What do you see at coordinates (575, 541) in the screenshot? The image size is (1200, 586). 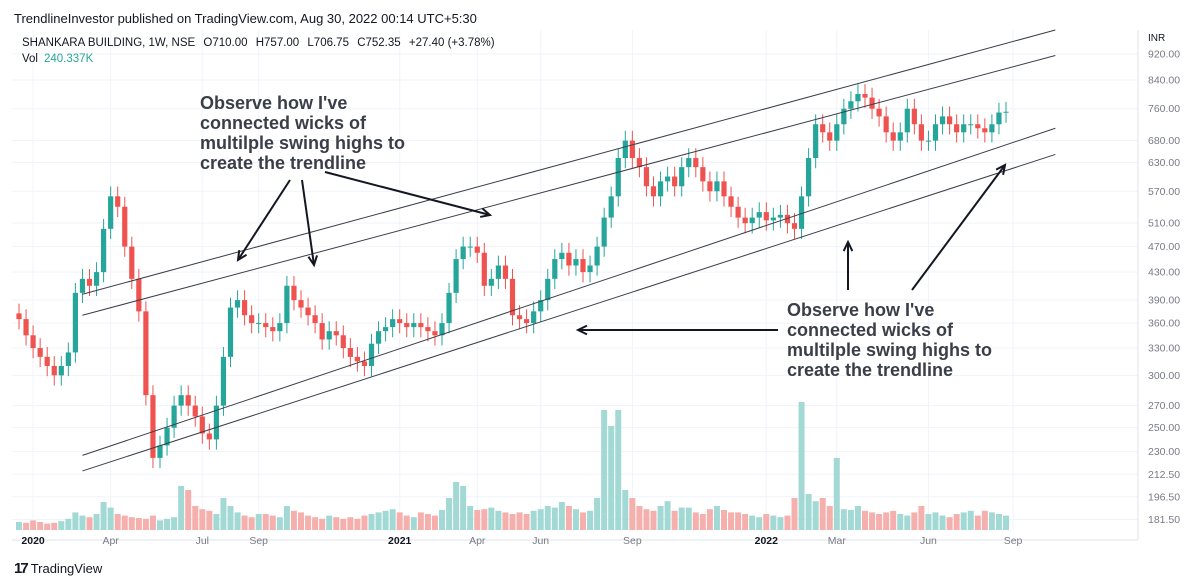 I see `time-axis: 2020 Apr Jul Sep 2021 Apr Jun Sep 2022 Mar Jun Sep` at bounding box center [575, 541].